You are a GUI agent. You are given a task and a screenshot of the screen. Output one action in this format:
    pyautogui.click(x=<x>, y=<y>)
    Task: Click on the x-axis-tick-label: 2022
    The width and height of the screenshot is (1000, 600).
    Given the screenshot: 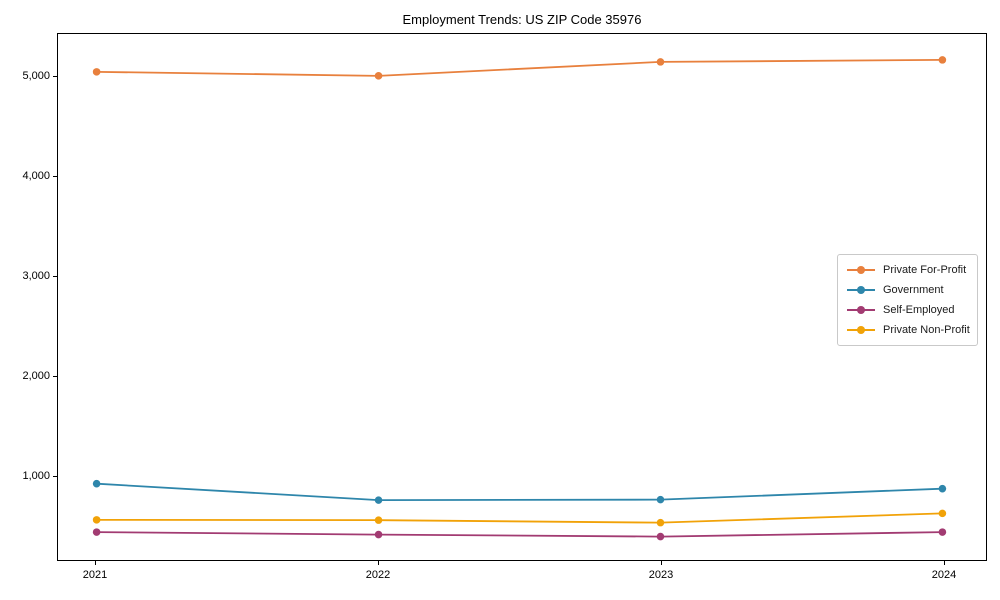 What is the action you would take?
    pyautogui.click(x=378, y=575)
    